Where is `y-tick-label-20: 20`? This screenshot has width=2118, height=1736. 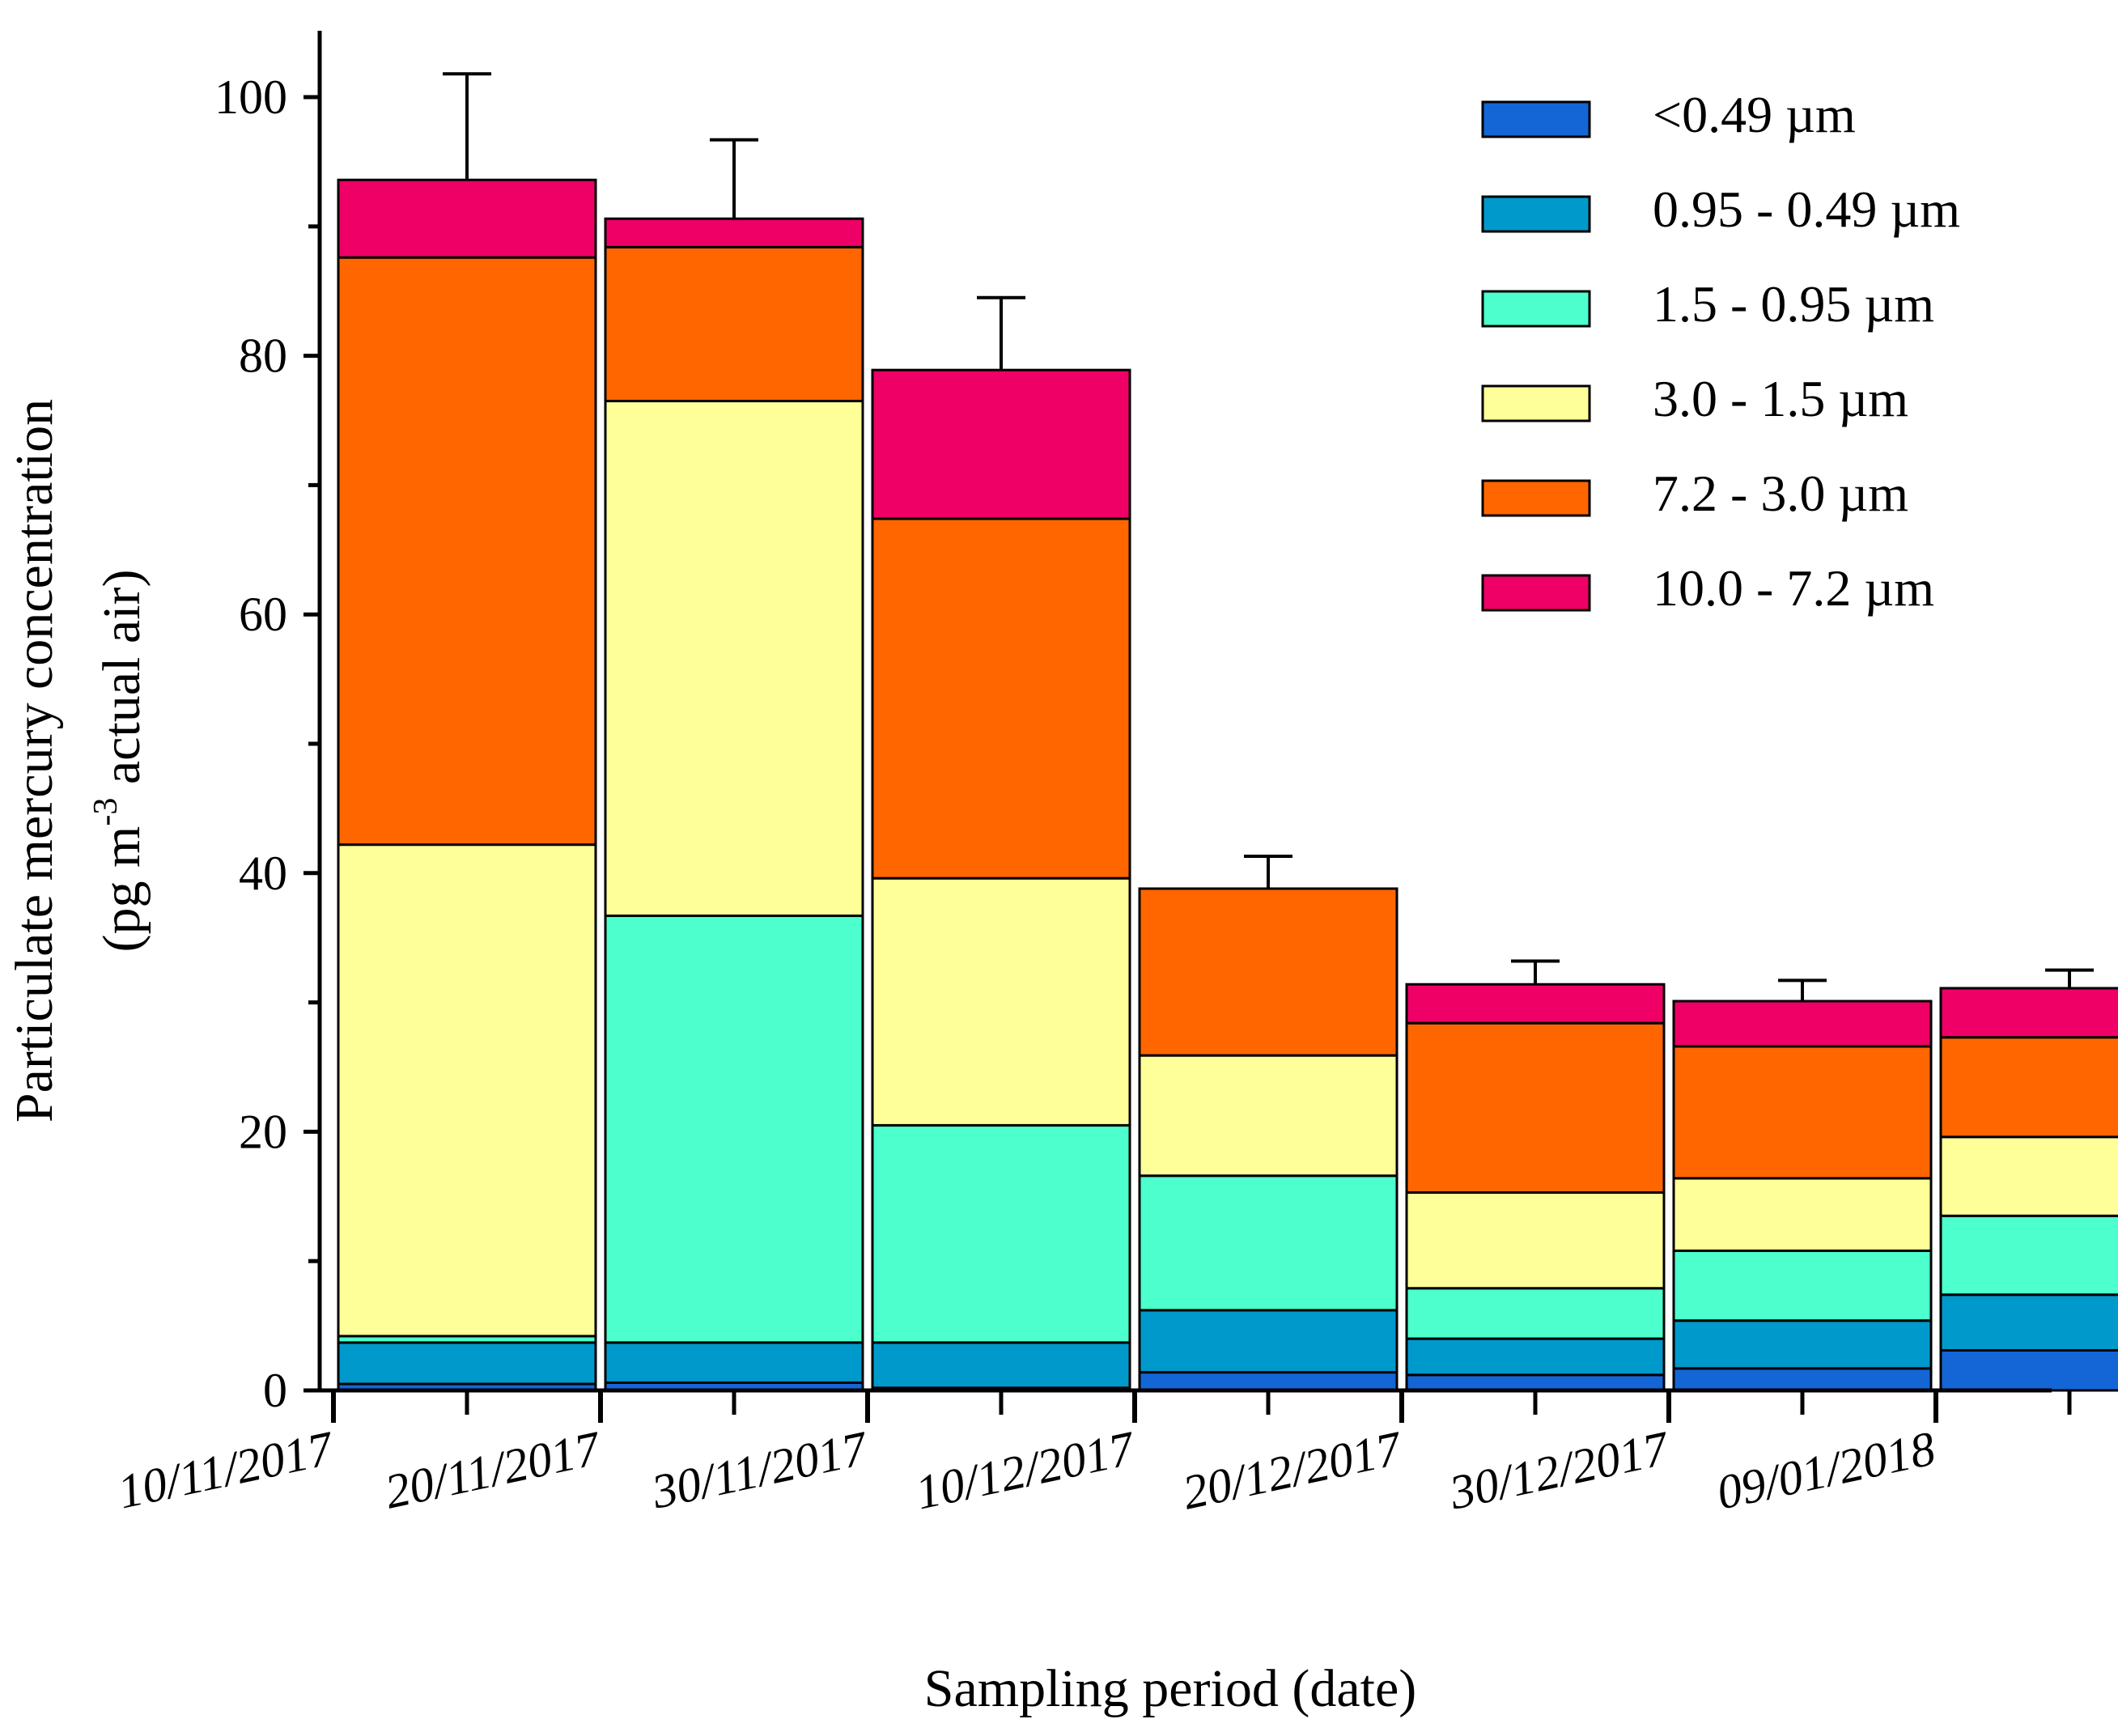
y-tick-label-20: 20 is located at coordinates (263, 1131).